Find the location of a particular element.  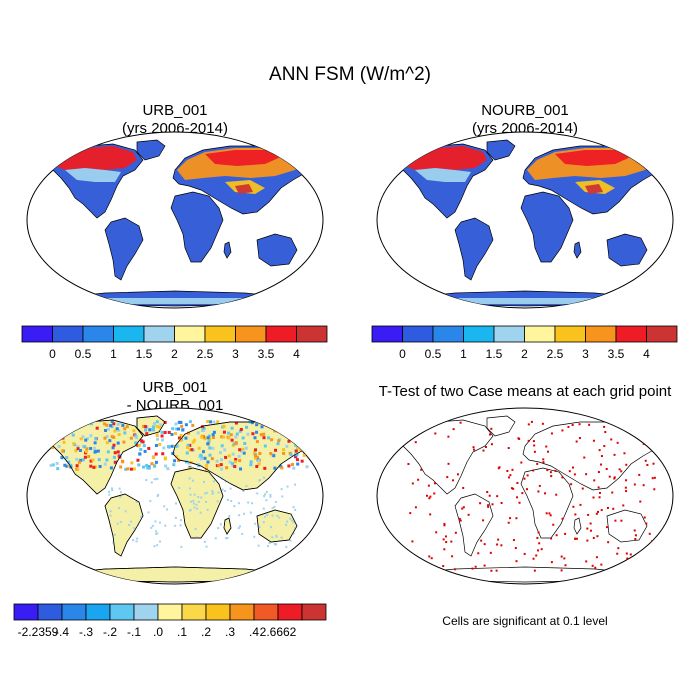

colorbar-tick-label: 0.5 is located at coordinates (433, 354).